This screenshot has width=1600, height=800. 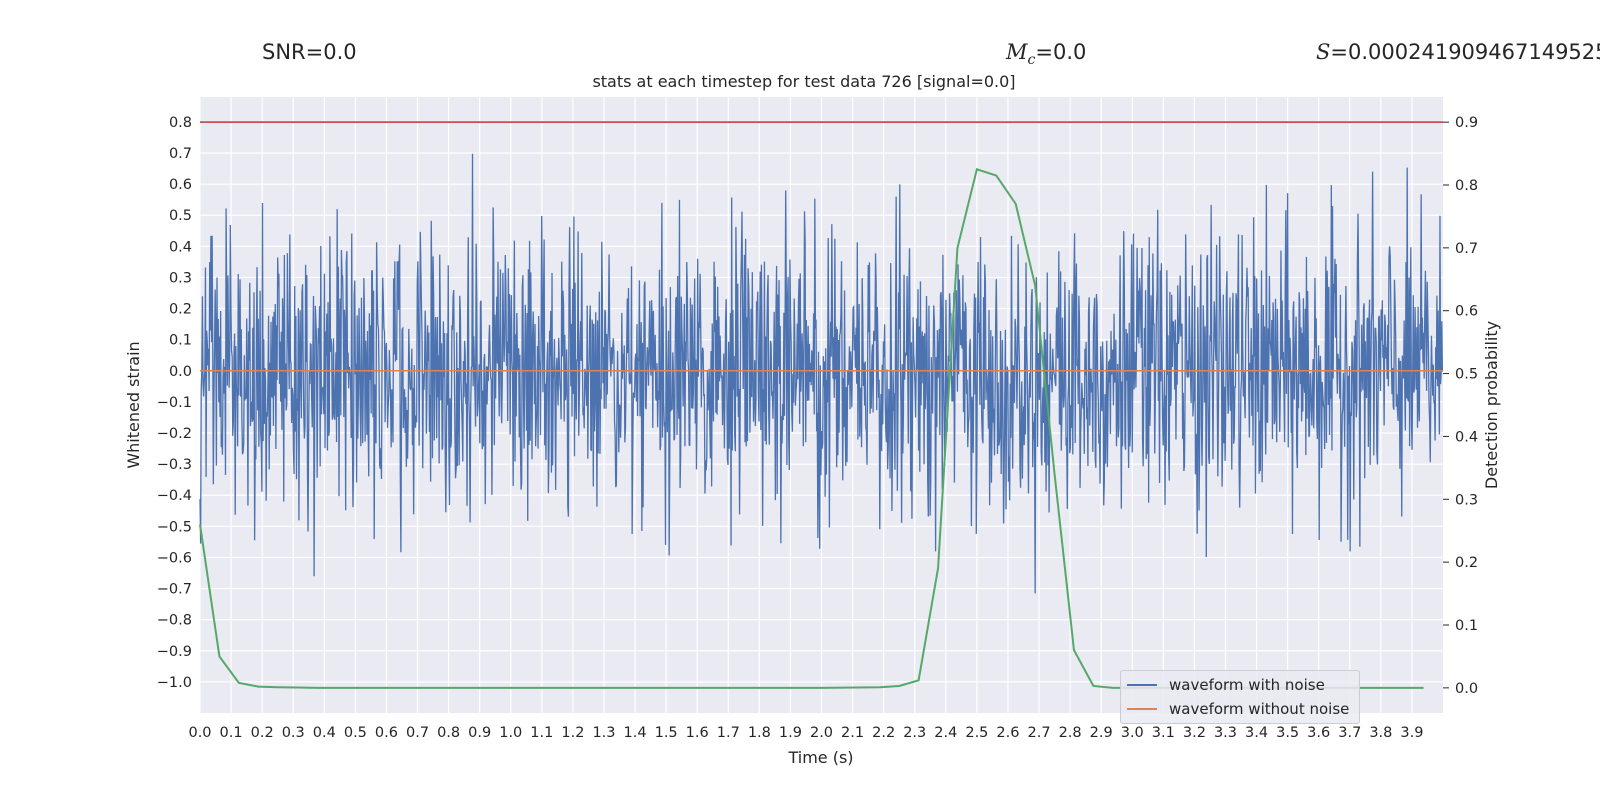 I want to click on x-tick-label: 2.4, so click(x=945, y=733).